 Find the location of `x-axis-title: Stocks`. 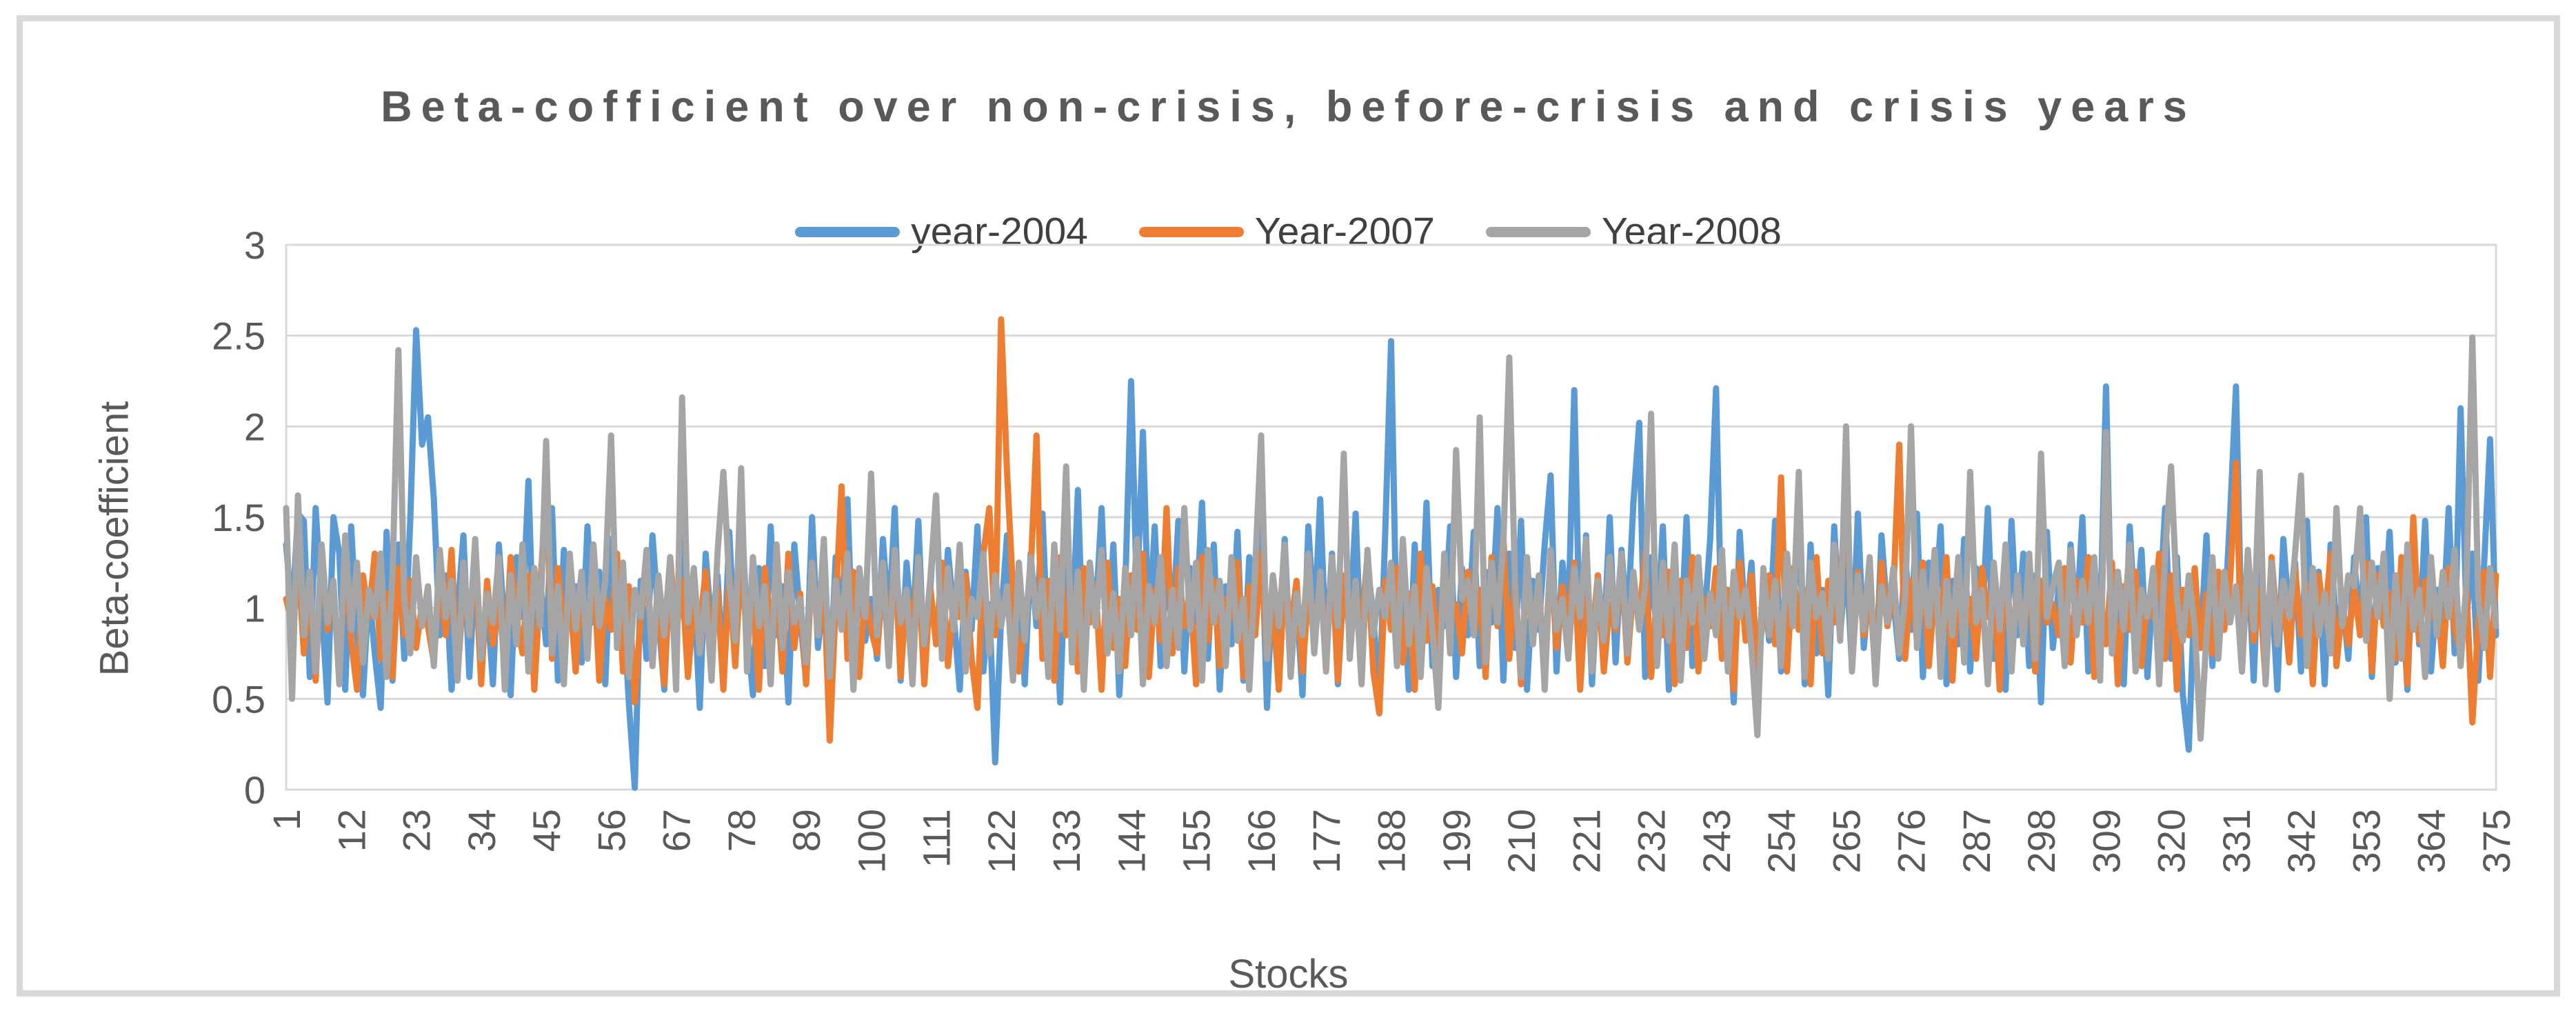

x-axis-title: Stocks is located at coordinates (1288, 974).